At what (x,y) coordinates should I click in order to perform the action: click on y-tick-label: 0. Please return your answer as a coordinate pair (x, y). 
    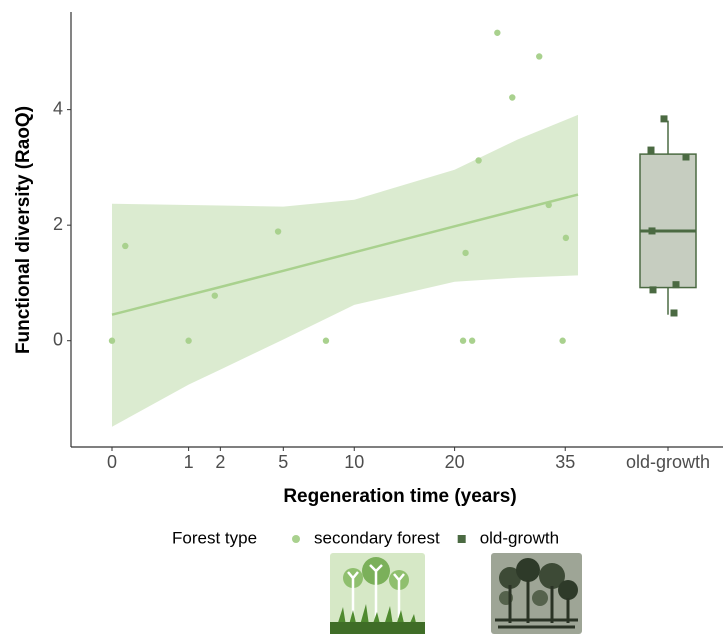
    Looking at the image, I should click on (58, 339).